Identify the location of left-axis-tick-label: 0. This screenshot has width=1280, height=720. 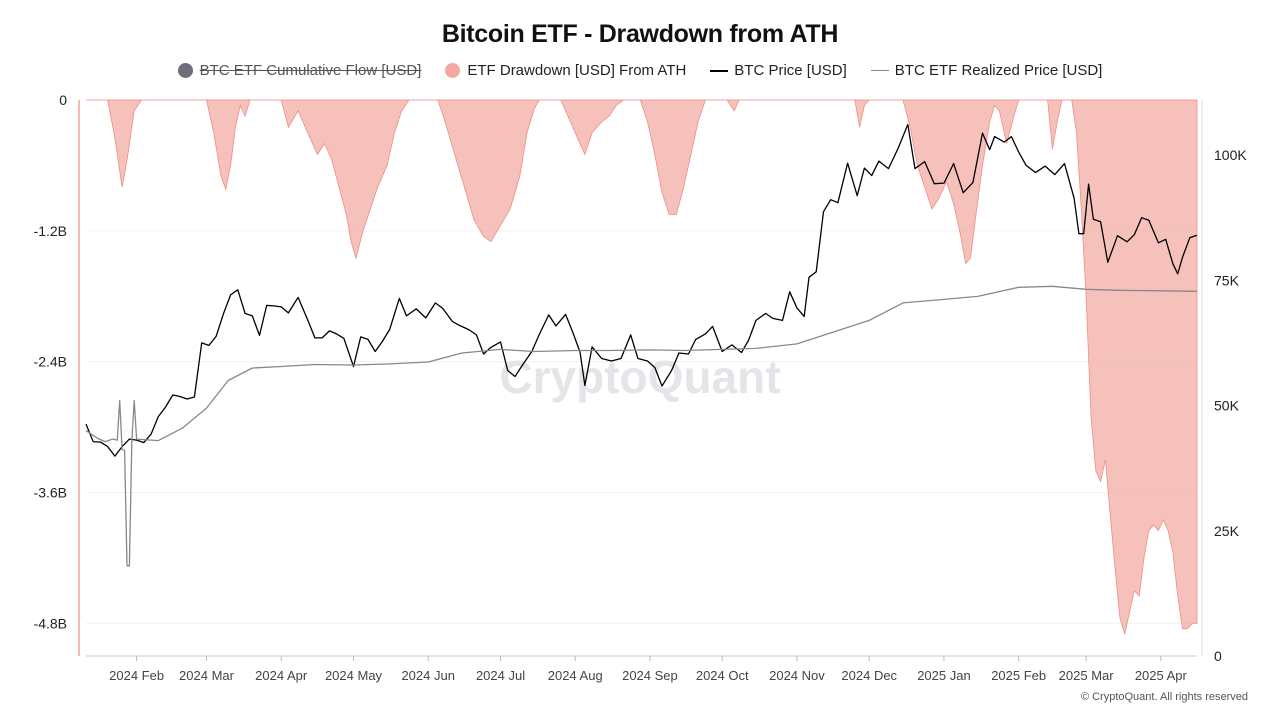
(63, 100).